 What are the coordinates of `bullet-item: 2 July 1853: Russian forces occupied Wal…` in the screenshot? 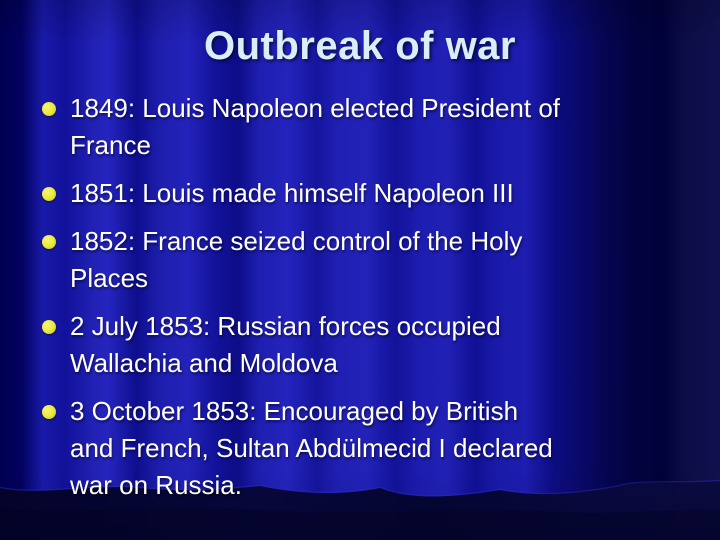 It's located at (367, 345).